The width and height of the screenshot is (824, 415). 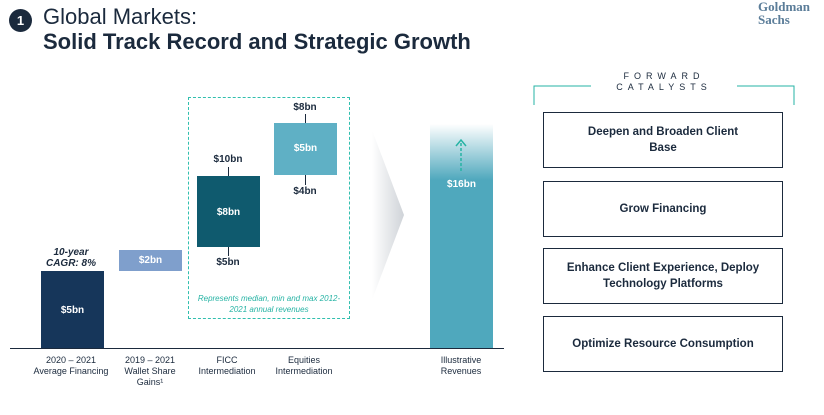 I want to click on catalysts-title: FORWARD CATALYSTS, so click(x=664, y=82).